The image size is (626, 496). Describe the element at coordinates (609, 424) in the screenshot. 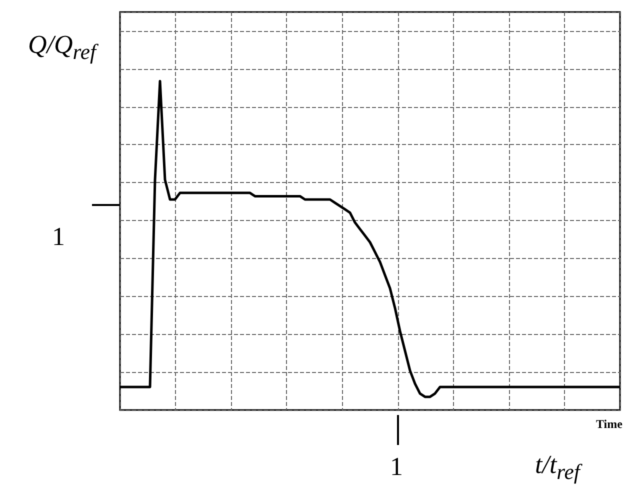

I see `text: Time` at that location.